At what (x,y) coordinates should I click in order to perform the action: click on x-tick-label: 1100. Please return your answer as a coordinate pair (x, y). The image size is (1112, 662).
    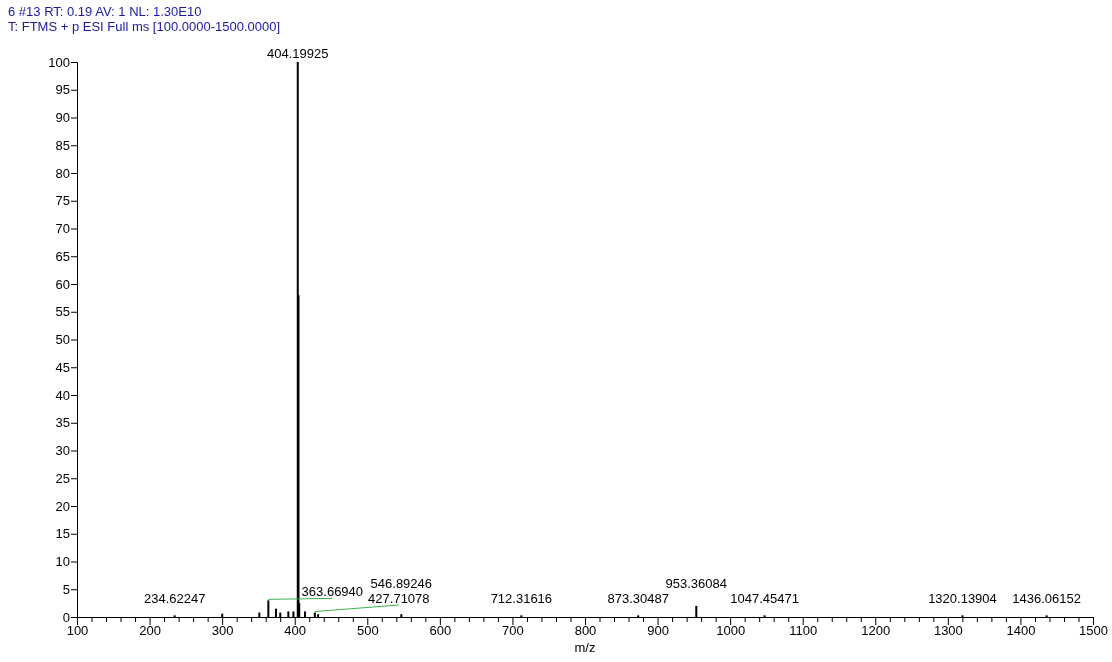
    Looking at the image, I should click on (803, 631).